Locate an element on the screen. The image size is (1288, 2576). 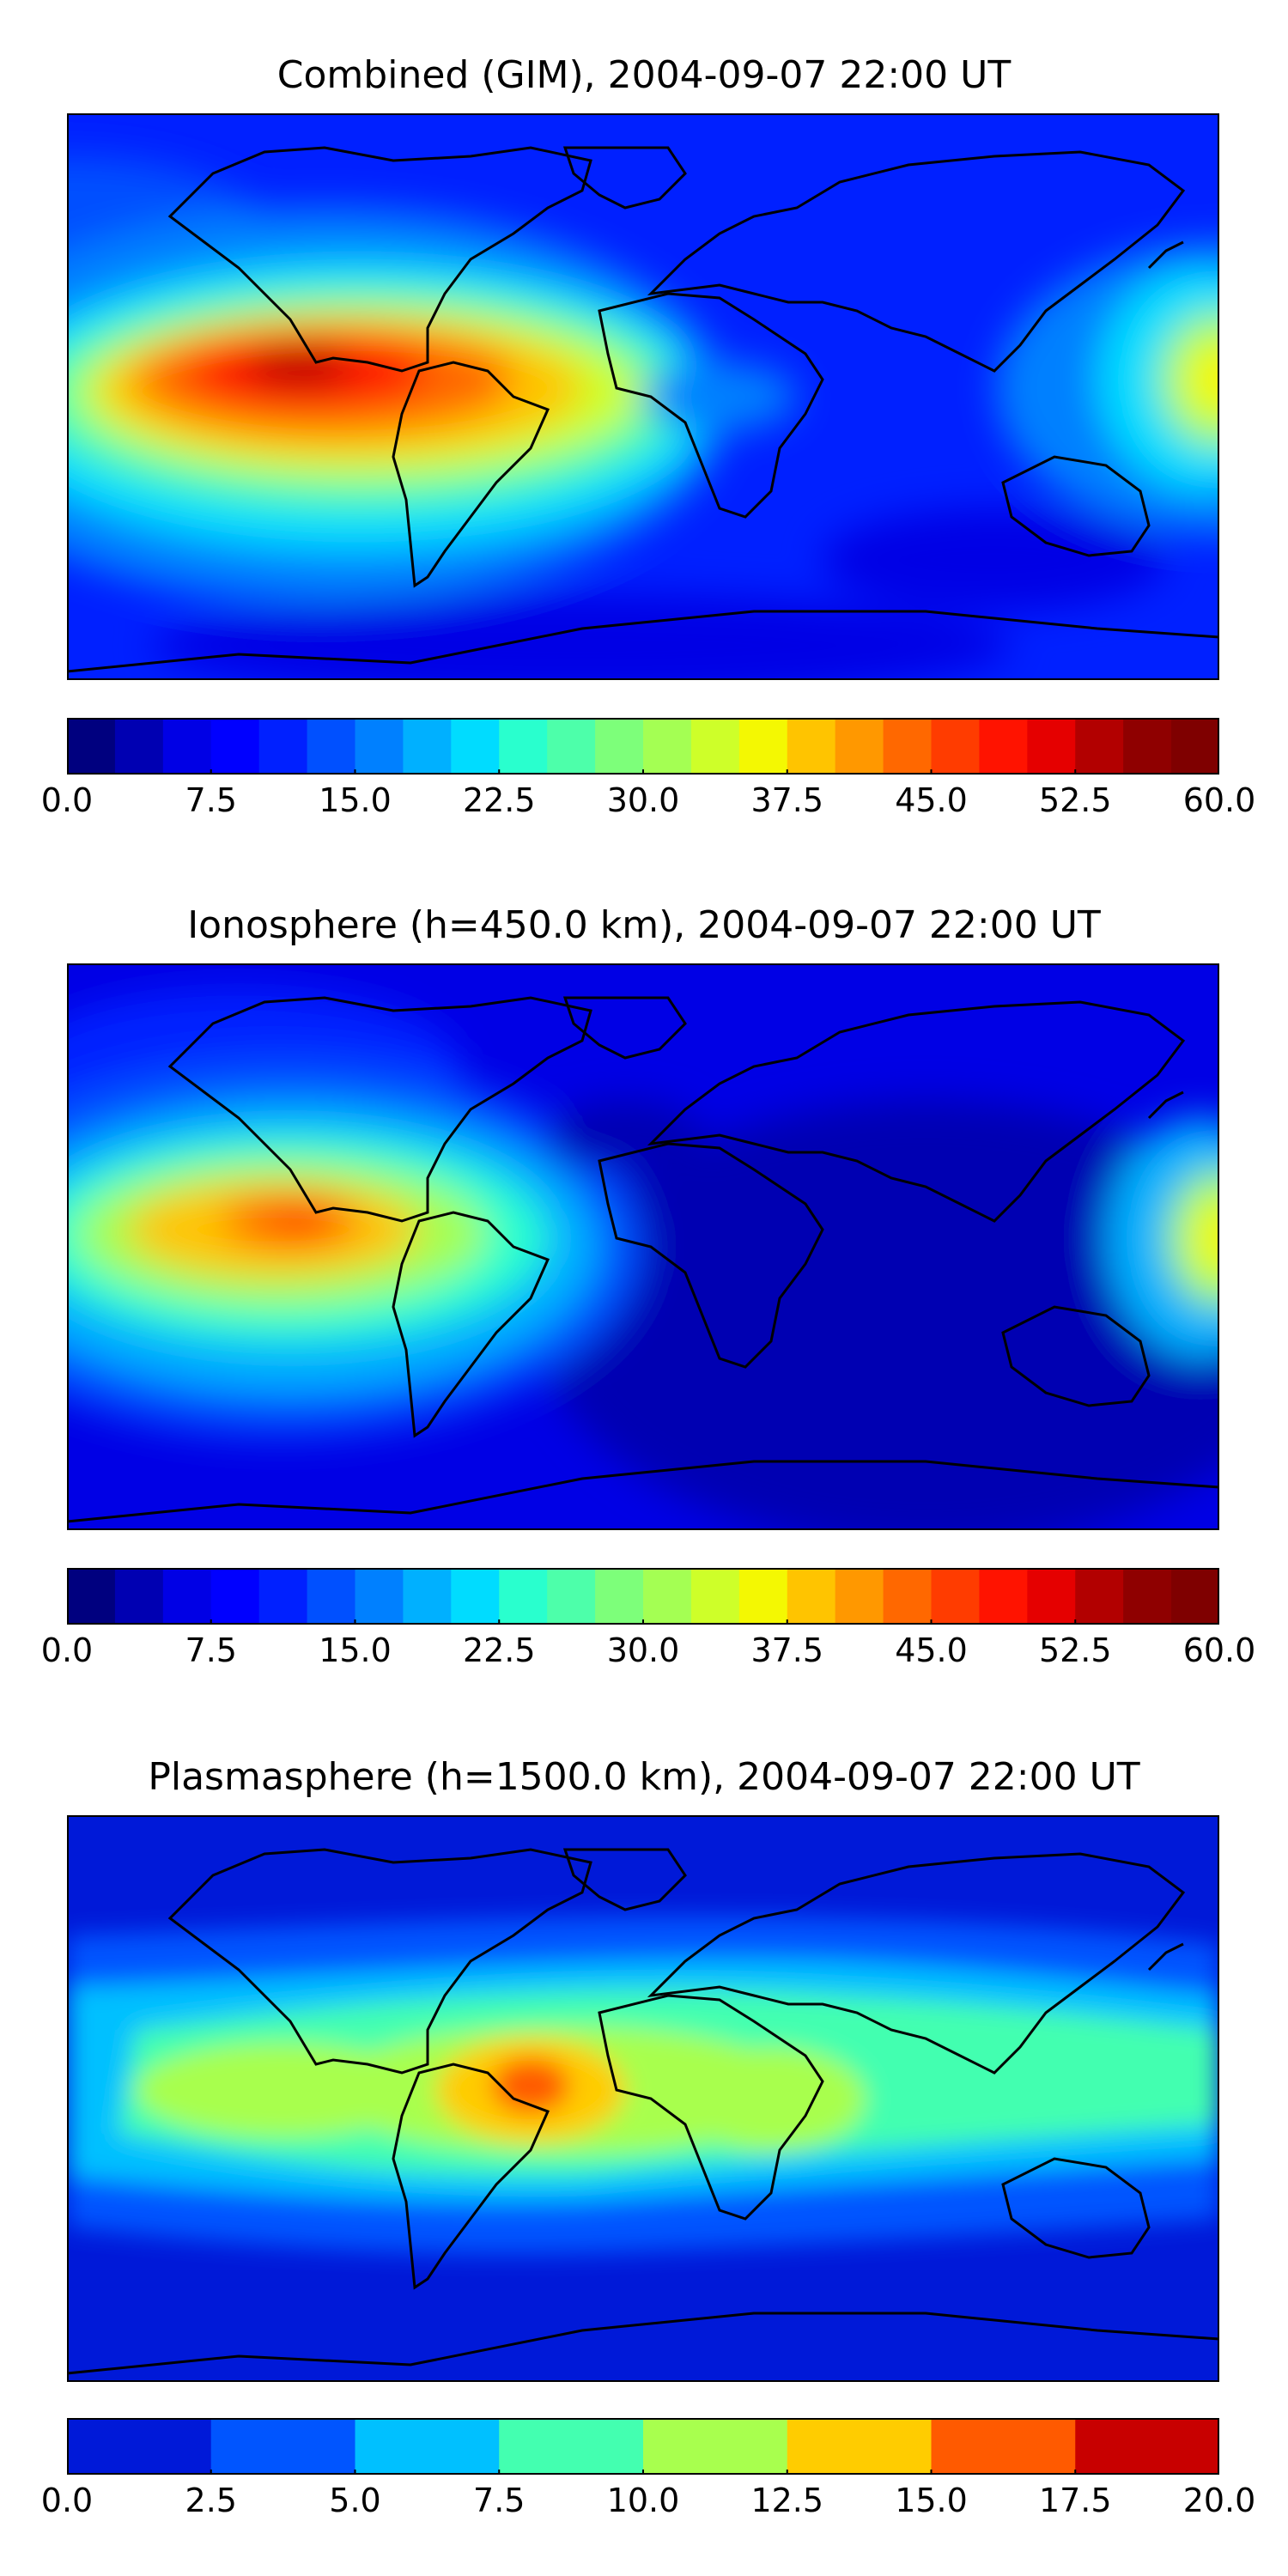
colorbar-ticks-plasmasphere: 0.0 2.5 5.0 7.5 10.0 12.5 15.0 17.5 20.0 is located at coordinates (649, 2503).